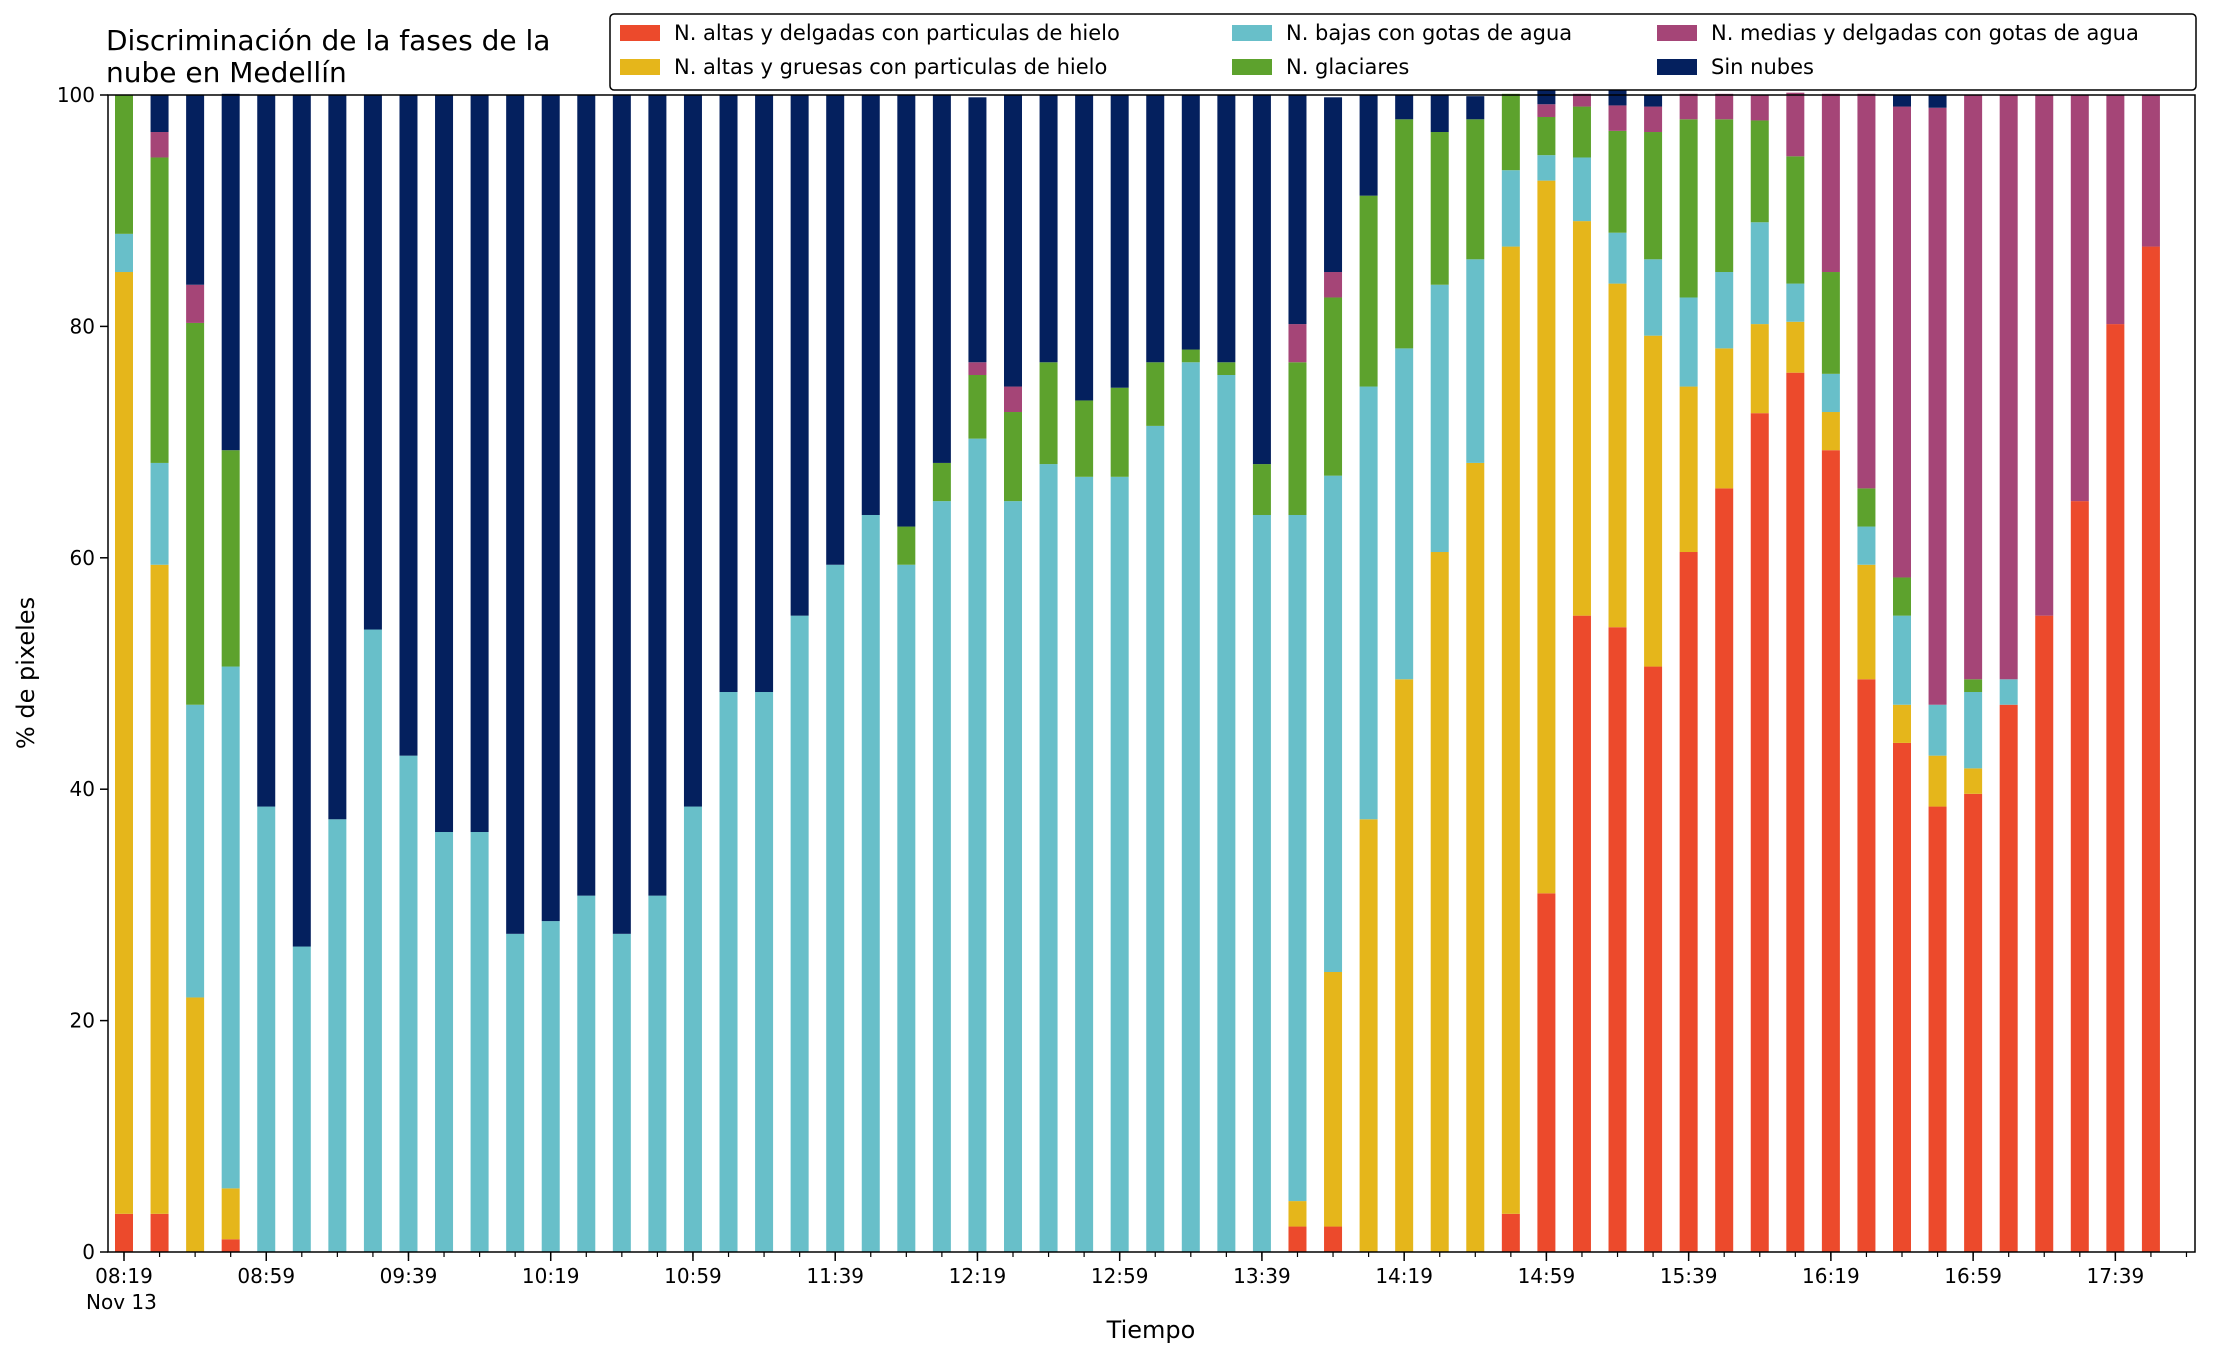  Describe the element at coordinates (1404, 1276) in the screenshot. I see `x-tick-label: 14:19` at that location.